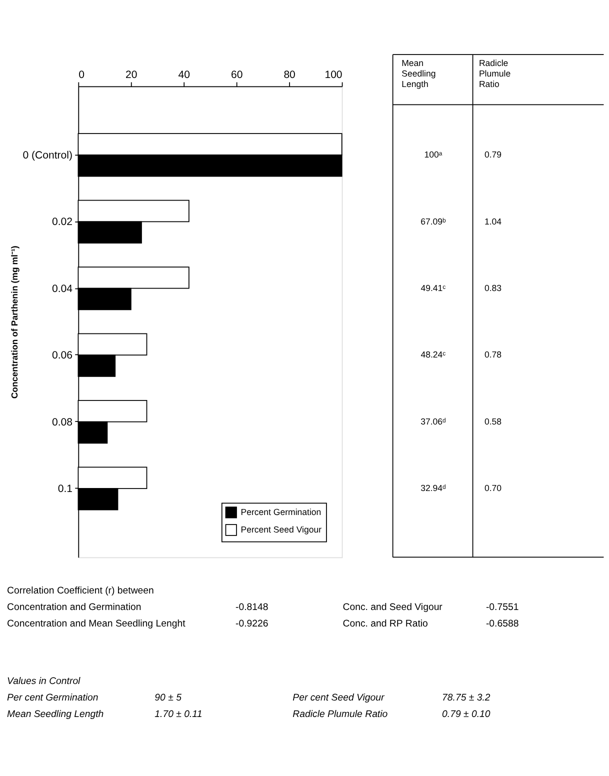  What do you see at coordinates (493, 488) in the screenshot?
I see `text: 0.70` at bounding box center [493, 488].